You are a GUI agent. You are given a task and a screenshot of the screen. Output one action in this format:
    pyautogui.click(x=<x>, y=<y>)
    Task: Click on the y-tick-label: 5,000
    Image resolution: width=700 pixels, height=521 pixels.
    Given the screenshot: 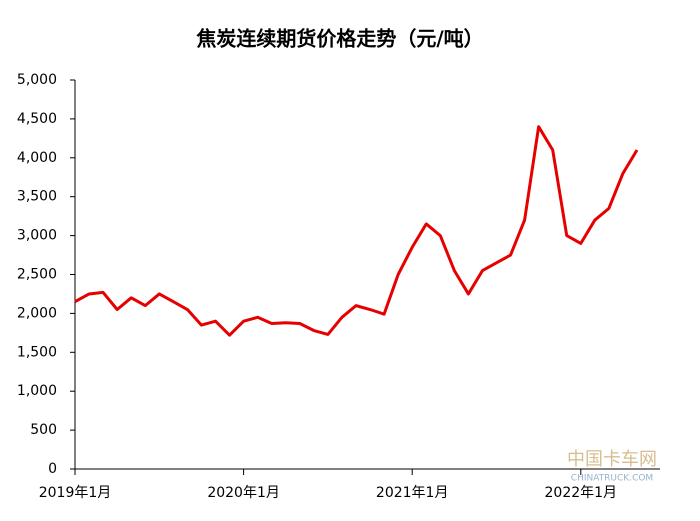 What is the action you would take?
    pyautogui.click(x=37, y=80)
    